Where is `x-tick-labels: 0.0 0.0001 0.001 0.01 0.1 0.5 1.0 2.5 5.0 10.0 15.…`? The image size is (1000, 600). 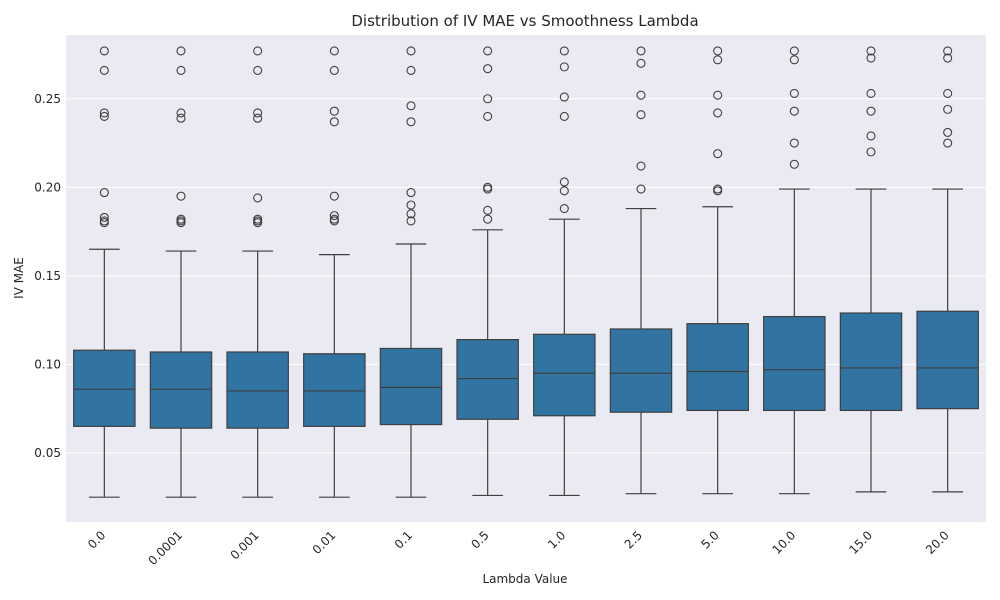
x-tick-labels: 0.0 0.0001 0.001 0.01 0.1 0.5 1.0 2.5 5.0 10.0 15.… is located at coordinates (518, 548).